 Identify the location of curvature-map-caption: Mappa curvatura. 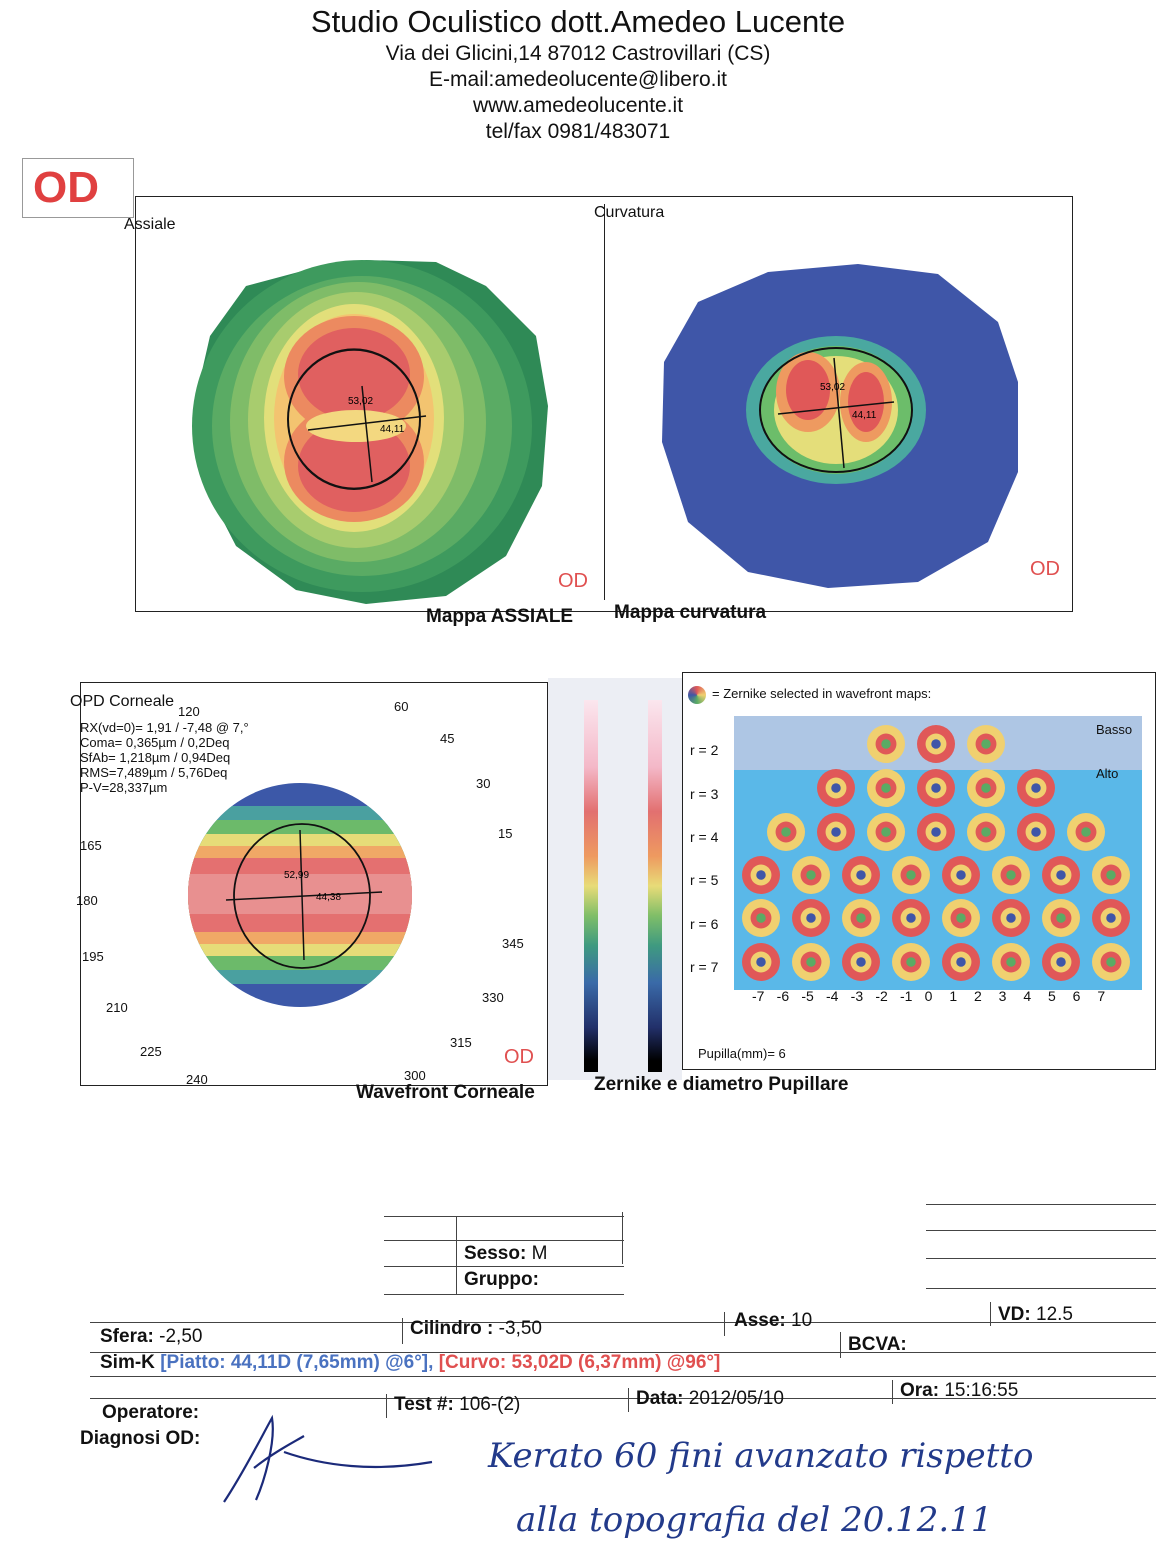
(690, 612).